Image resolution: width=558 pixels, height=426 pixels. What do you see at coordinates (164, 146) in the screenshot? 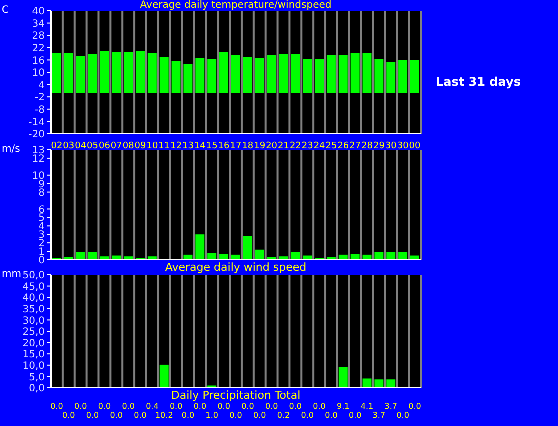
I see `x-tick-label: 11` at bounding box center [164, 146].